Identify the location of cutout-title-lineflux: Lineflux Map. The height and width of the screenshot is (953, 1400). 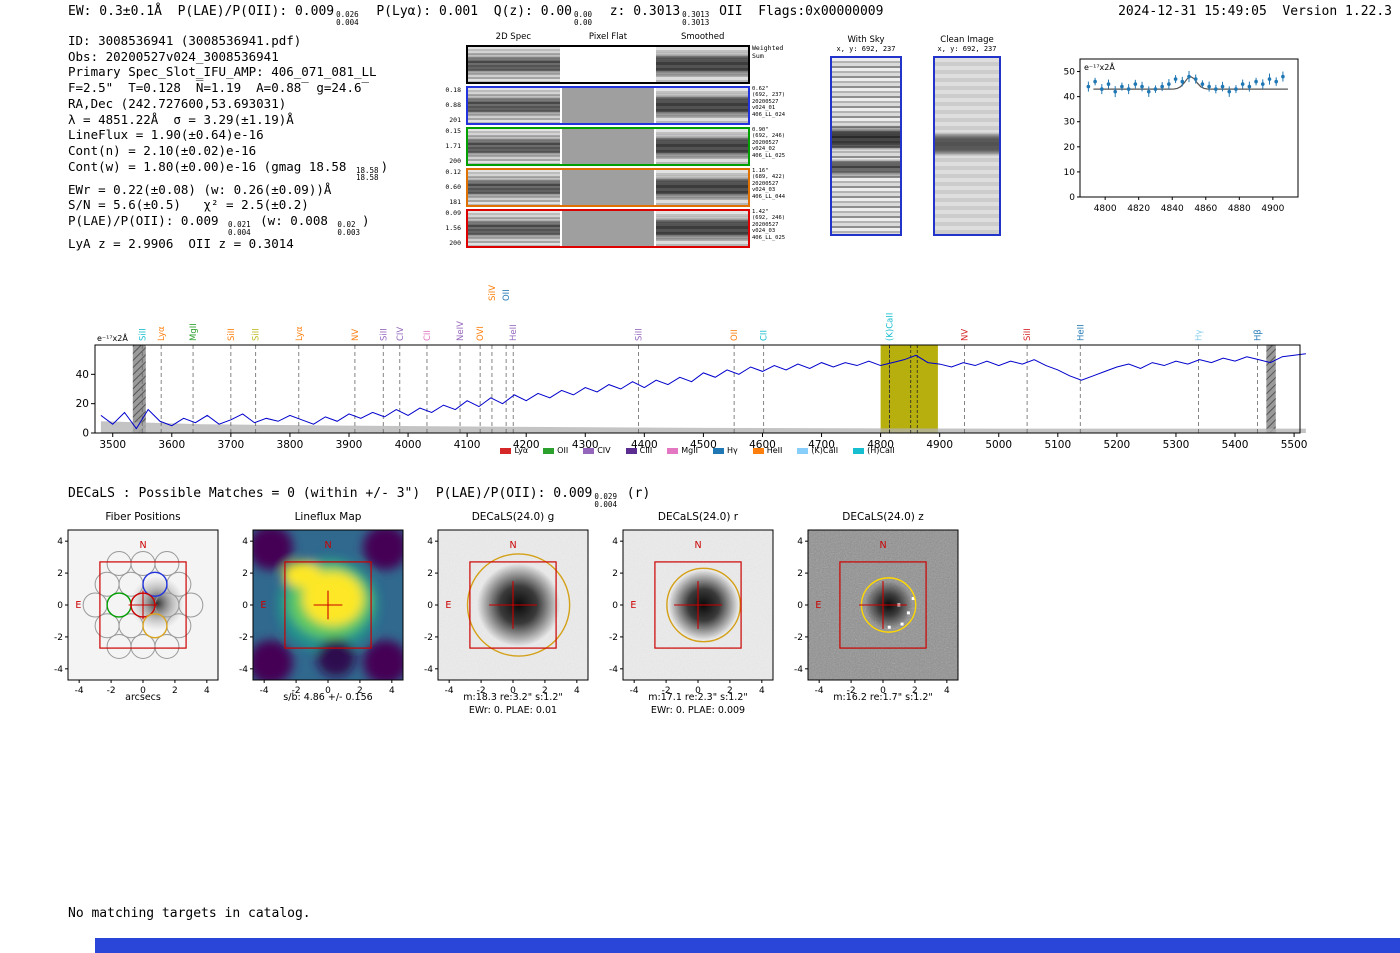
(328, 517).